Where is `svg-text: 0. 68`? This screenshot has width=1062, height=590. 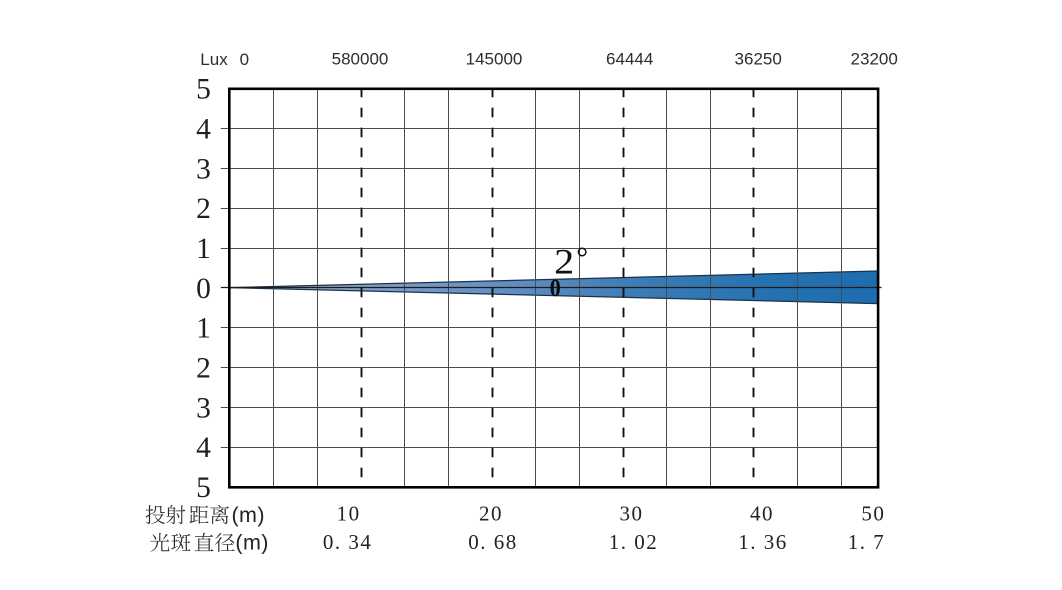 svg-text: 0. 68 is located at coordinates (493, 542).